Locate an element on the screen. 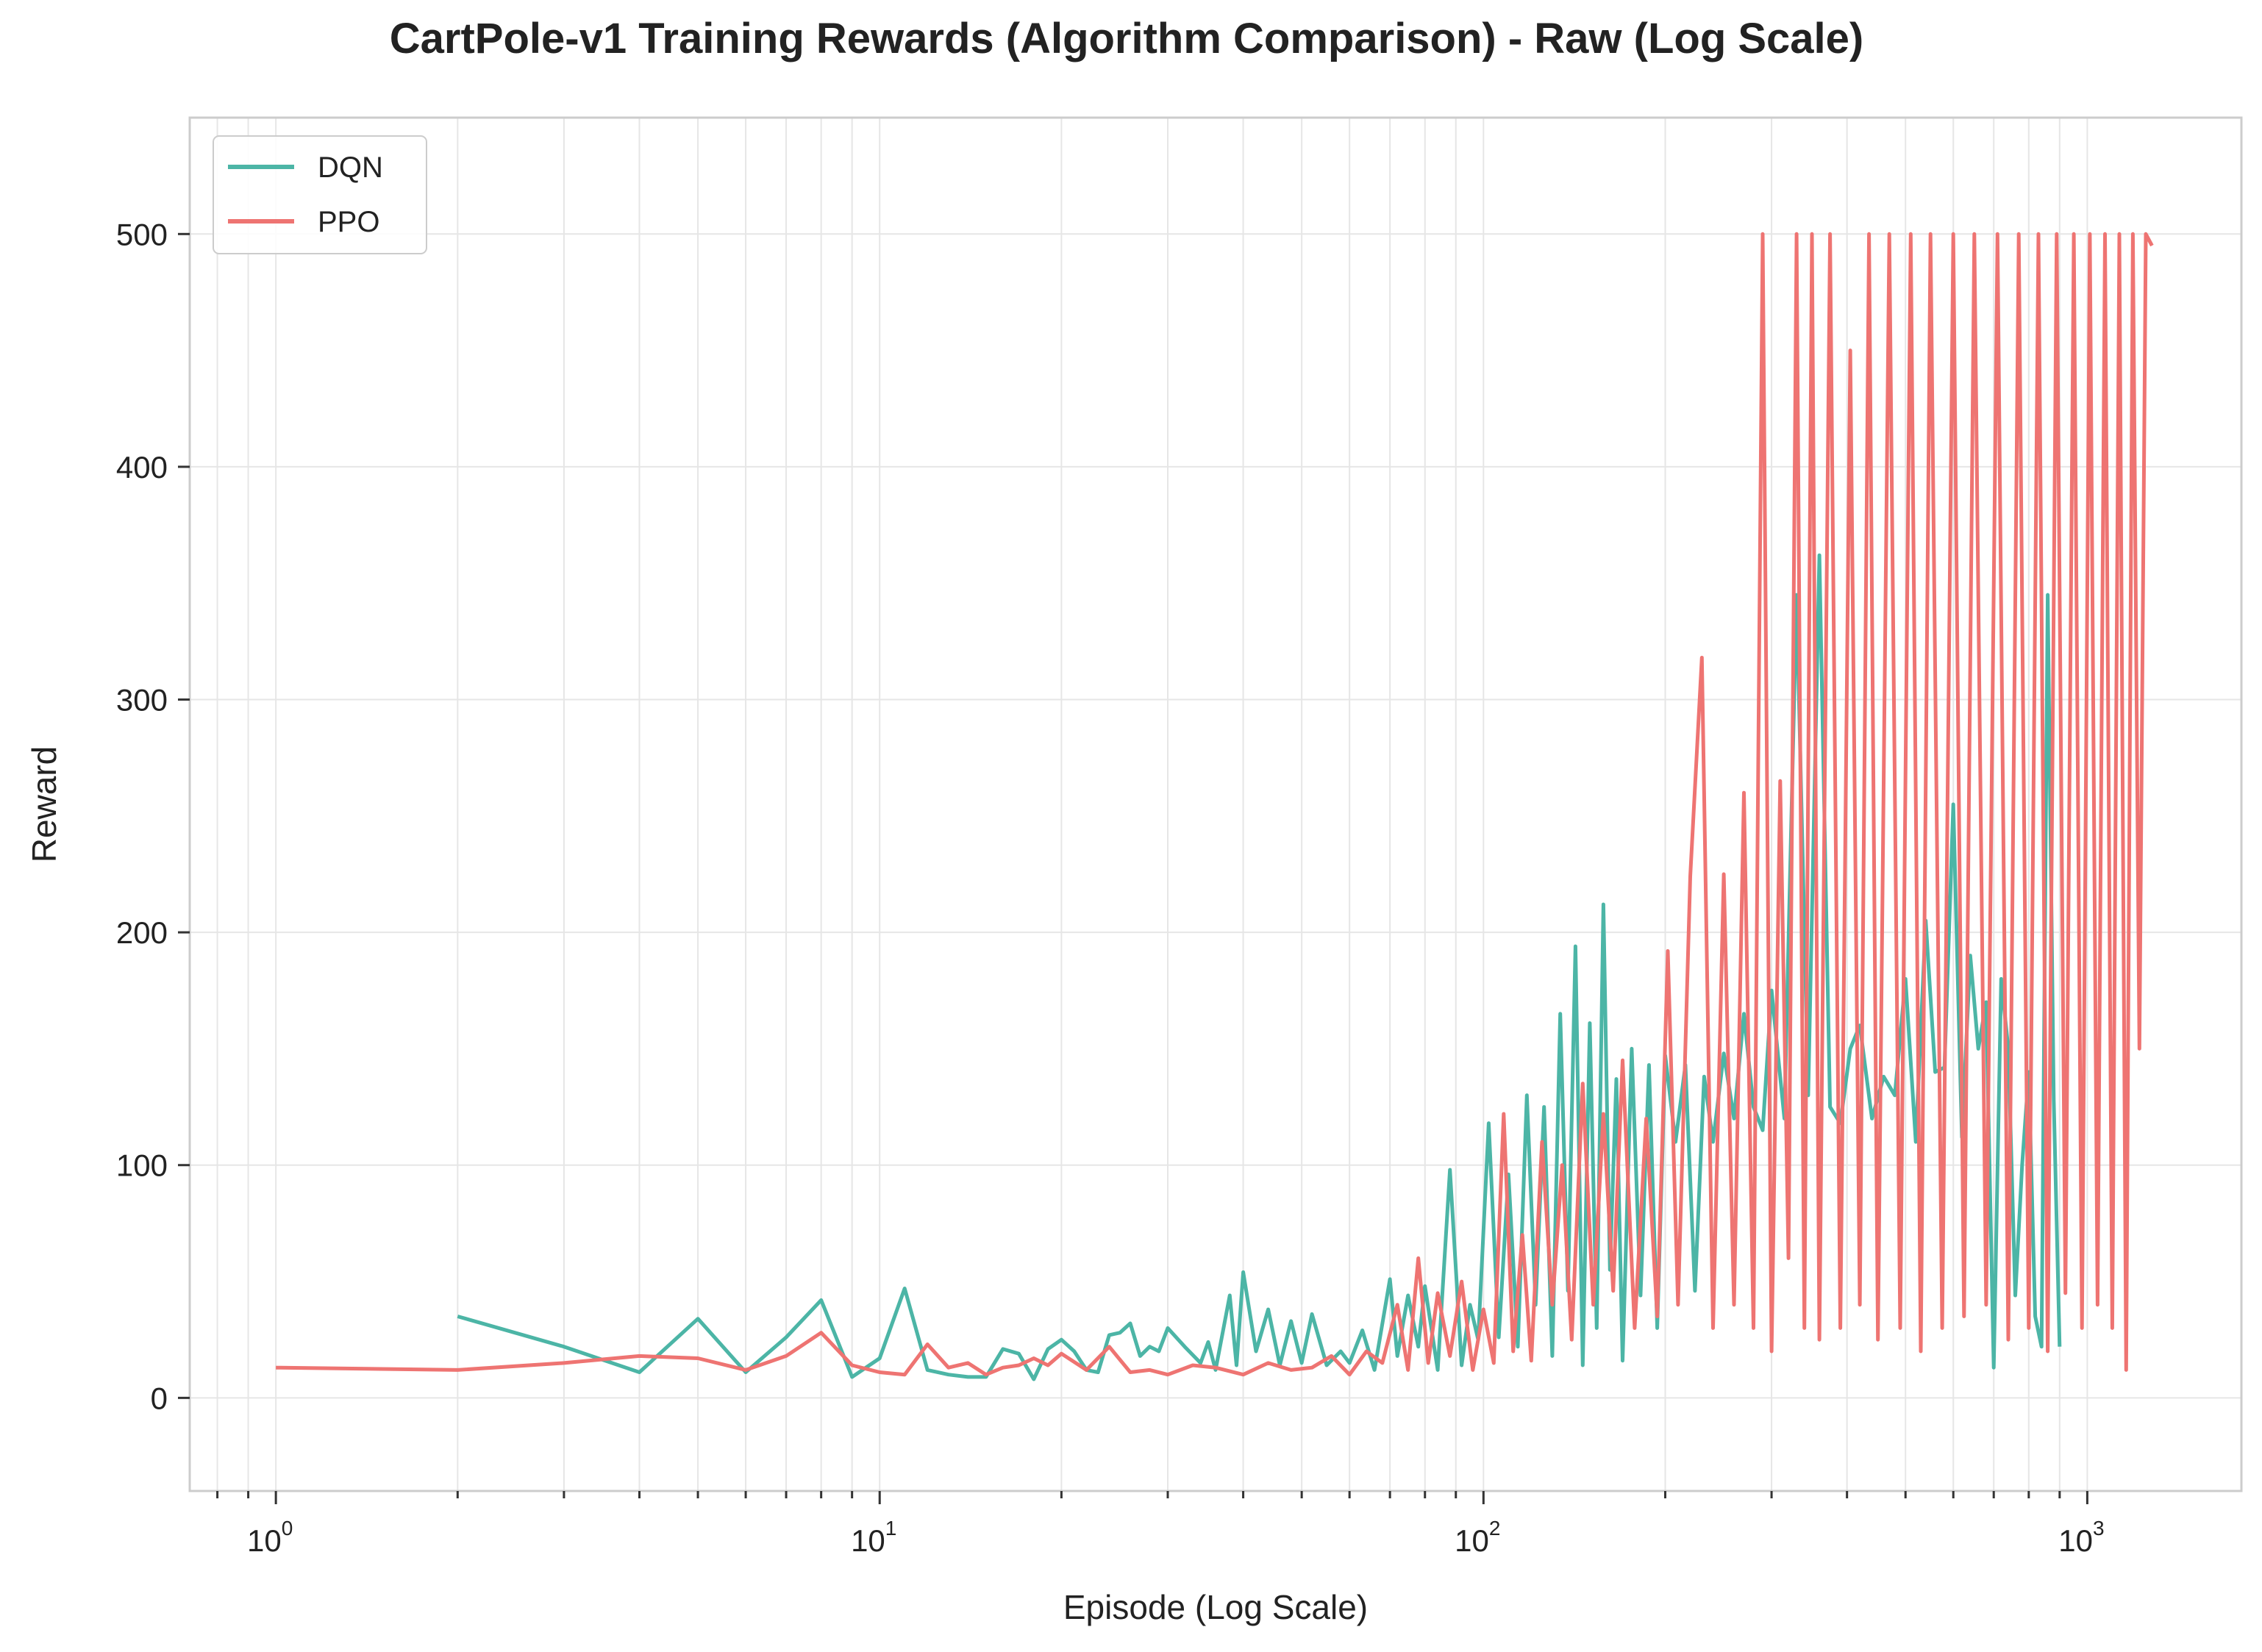  y-tick-label: 500 is located at coordinates (142, 234).